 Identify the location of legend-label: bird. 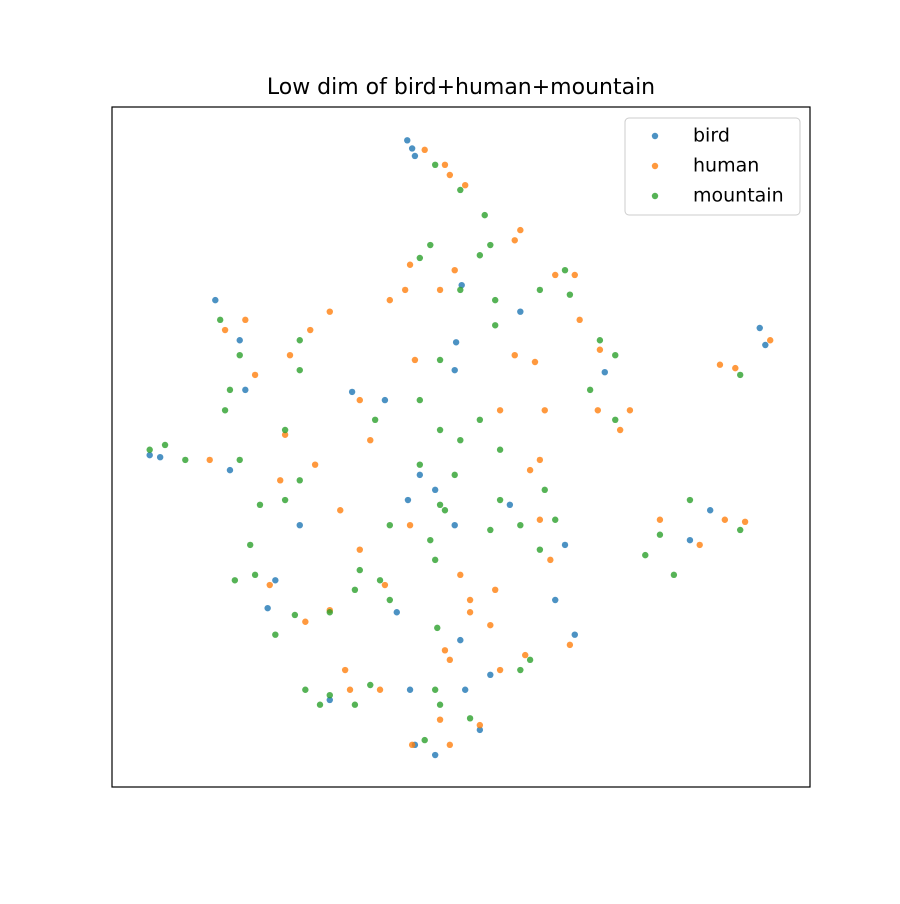
(711, 136).